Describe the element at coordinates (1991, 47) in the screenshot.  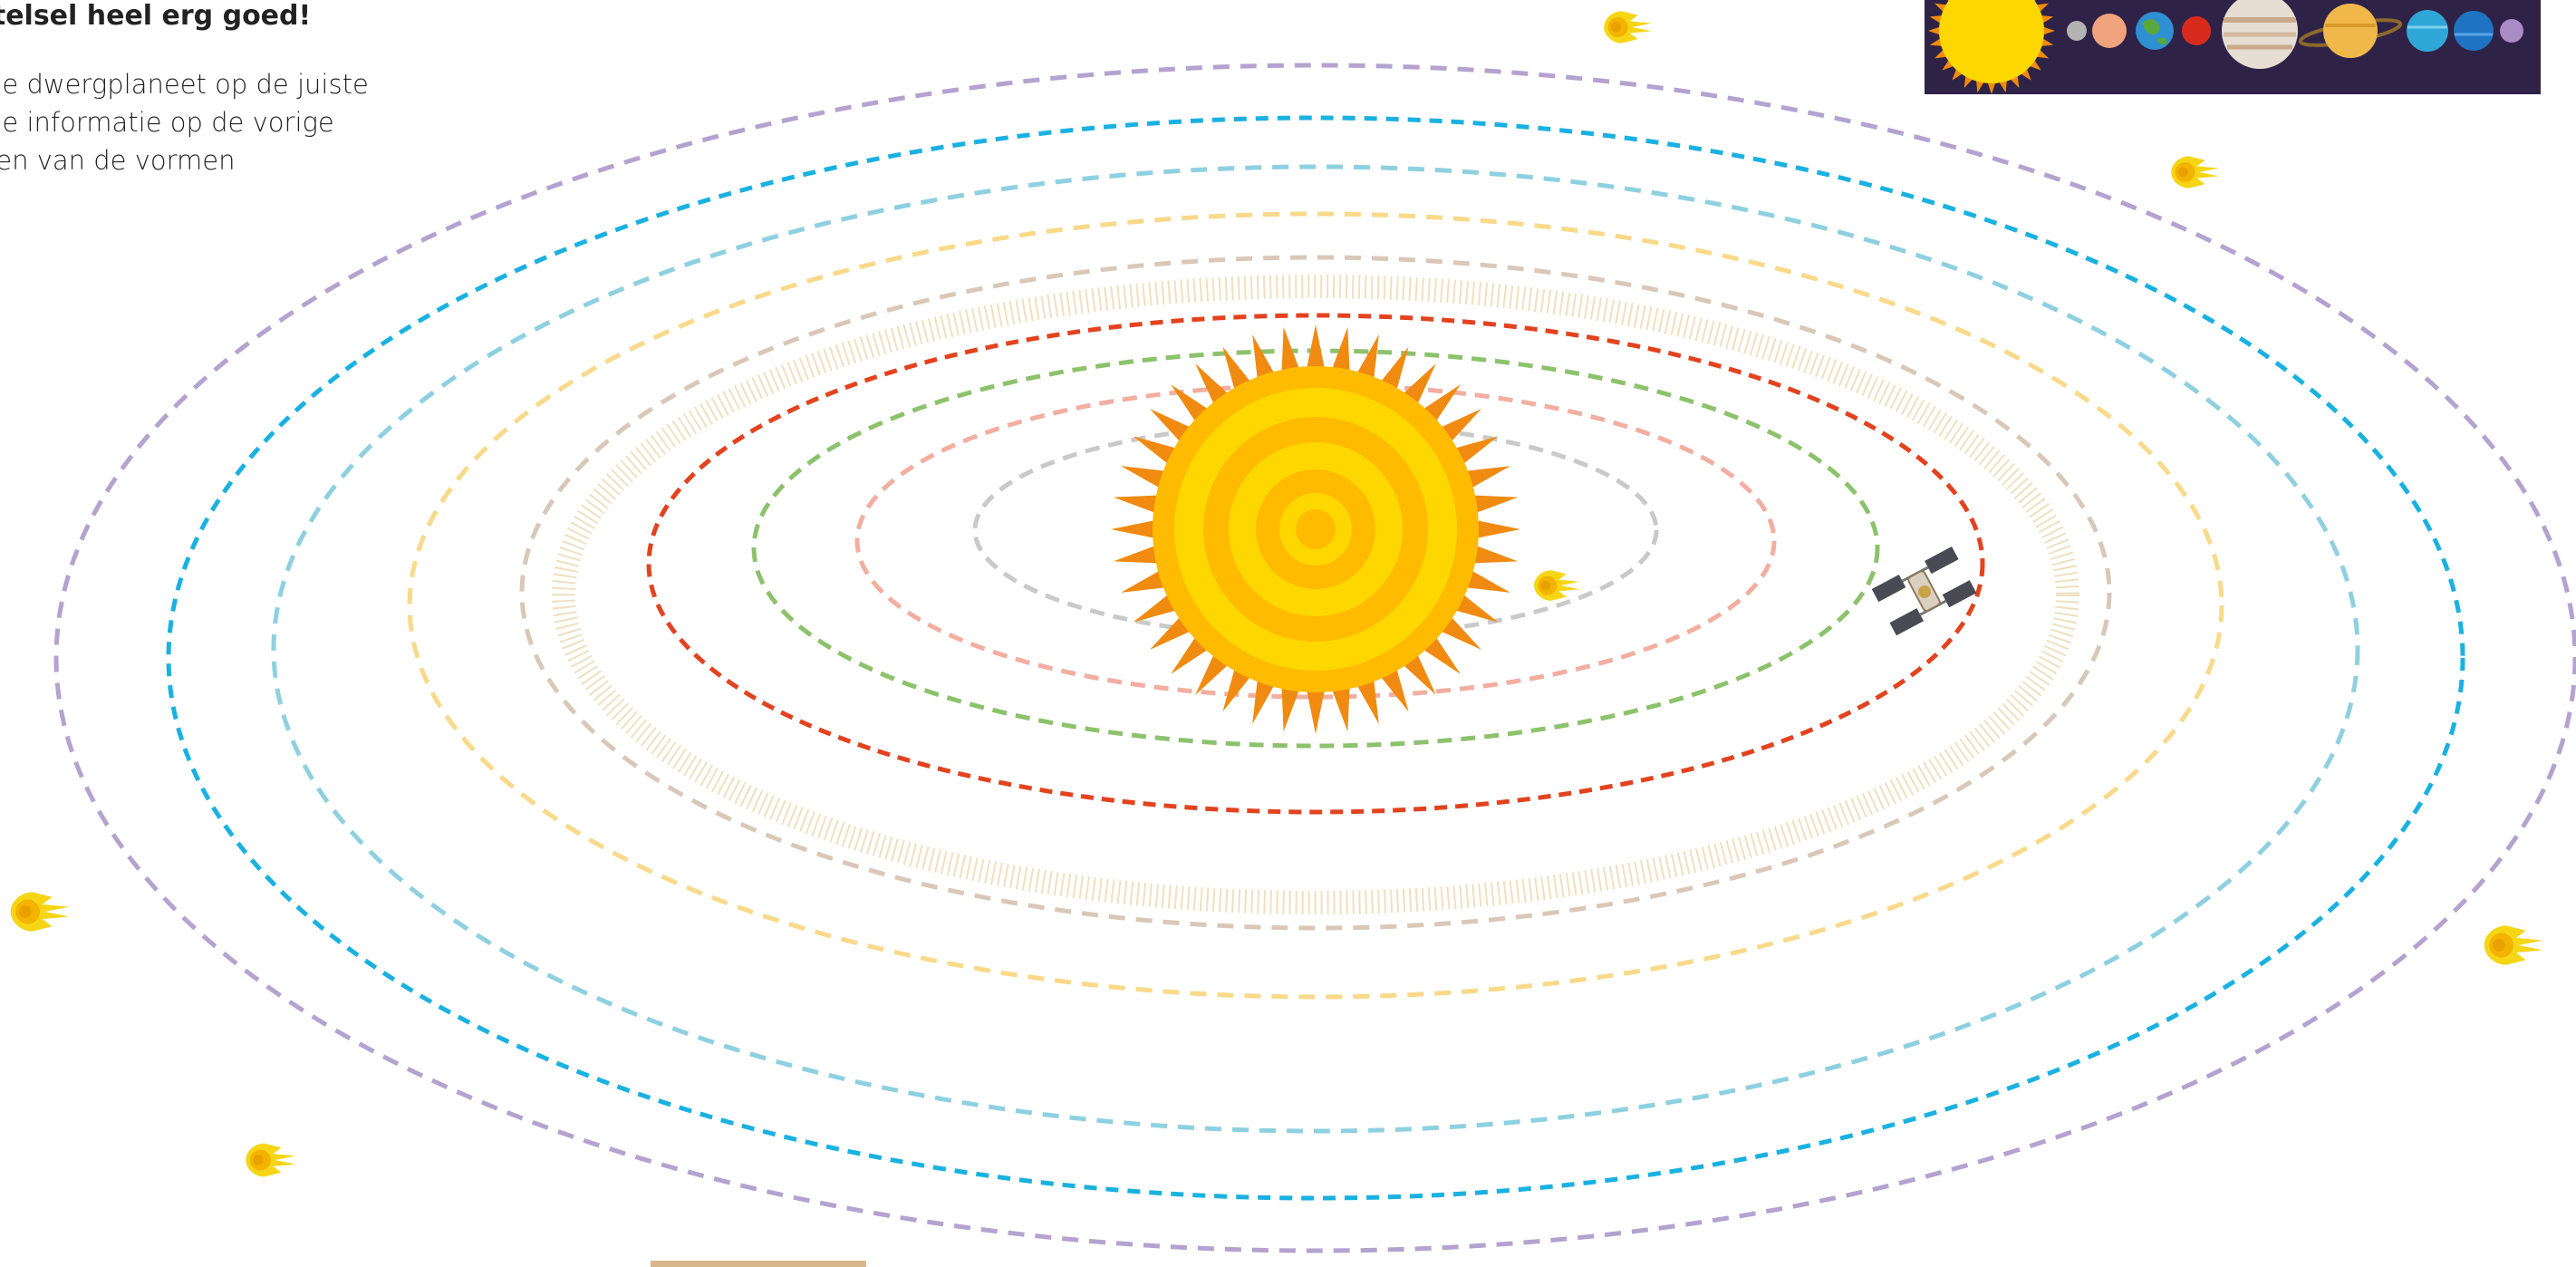
I see `legend-sun-icon` at that location.